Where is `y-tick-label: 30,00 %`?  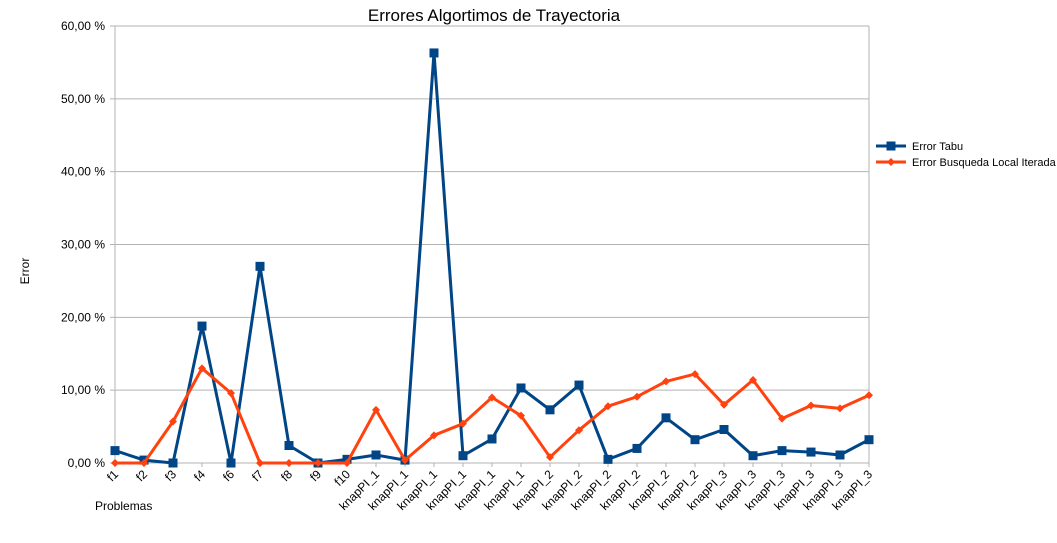 y-tick-label: 30,00 % is located at coordinates (83, 245).